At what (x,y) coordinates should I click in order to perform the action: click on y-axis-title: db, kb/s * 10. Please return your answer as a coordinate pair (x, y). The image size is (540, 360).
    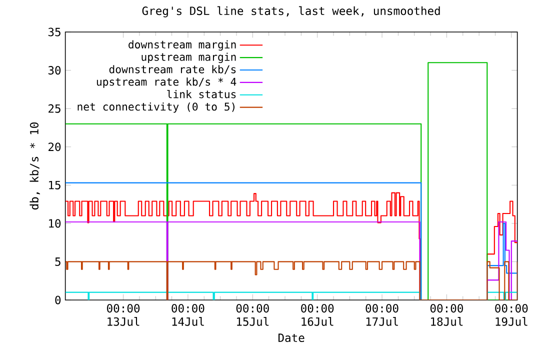
    Looking at the image, I should click on (35, 166).